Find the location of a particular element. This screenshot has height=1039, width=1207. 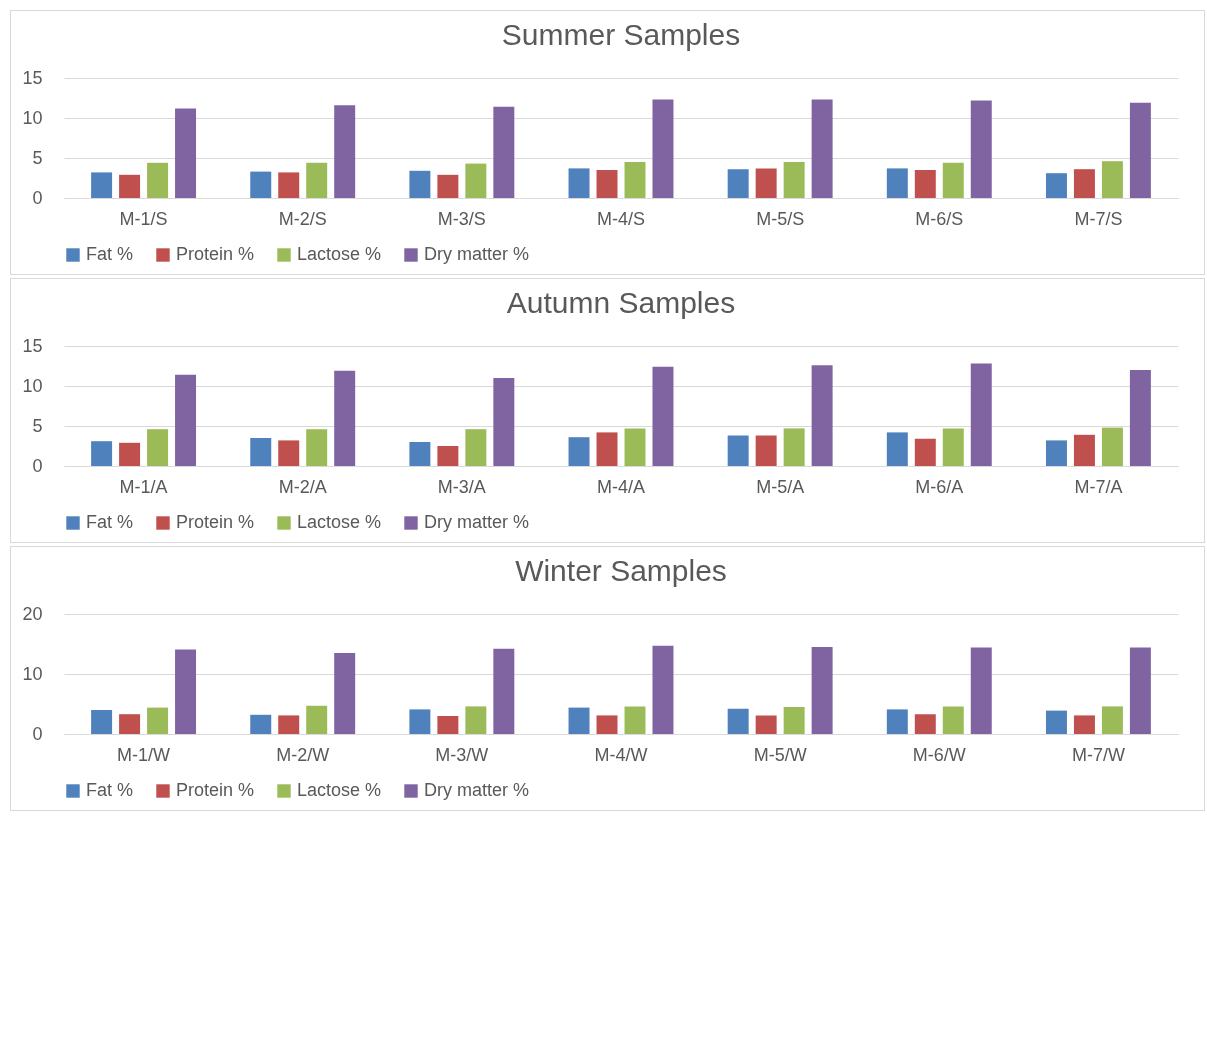

x-tick-label: M-1/A is located at coordinates (143, 486).